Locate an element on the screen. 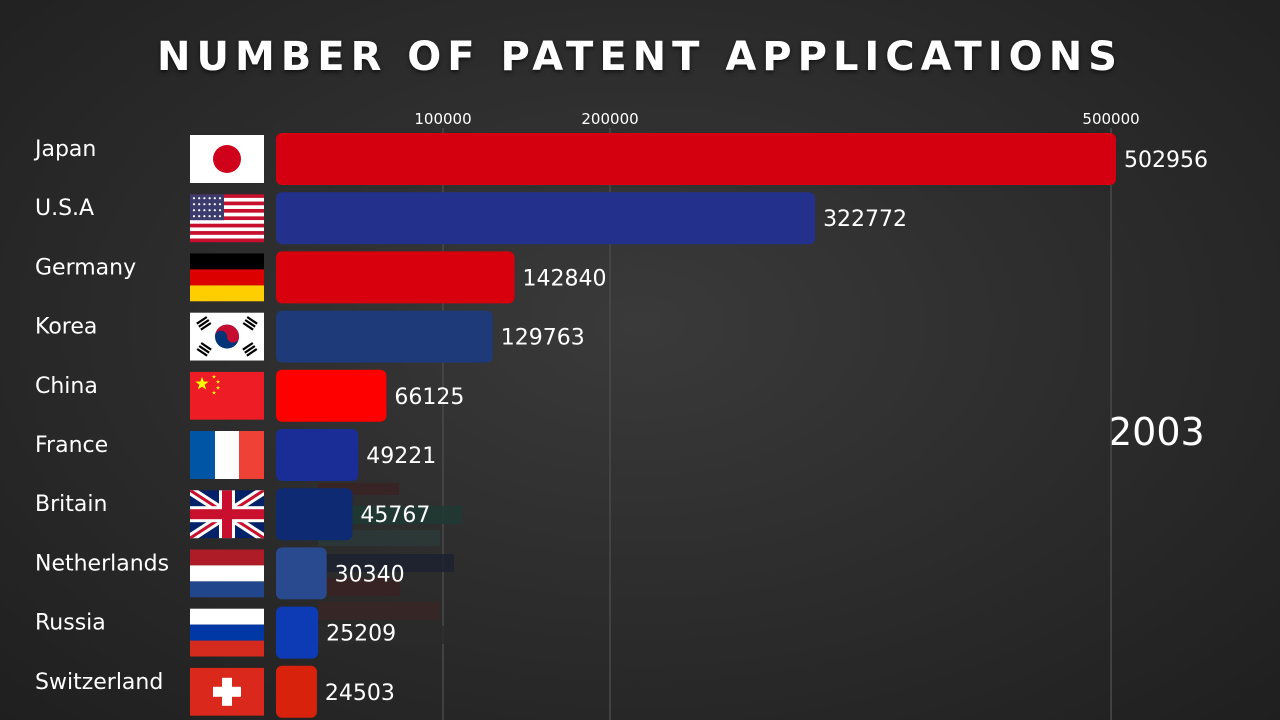 This screenshot has height=720, width=1280. country-label: Britain is located at coordinates (71, 504).